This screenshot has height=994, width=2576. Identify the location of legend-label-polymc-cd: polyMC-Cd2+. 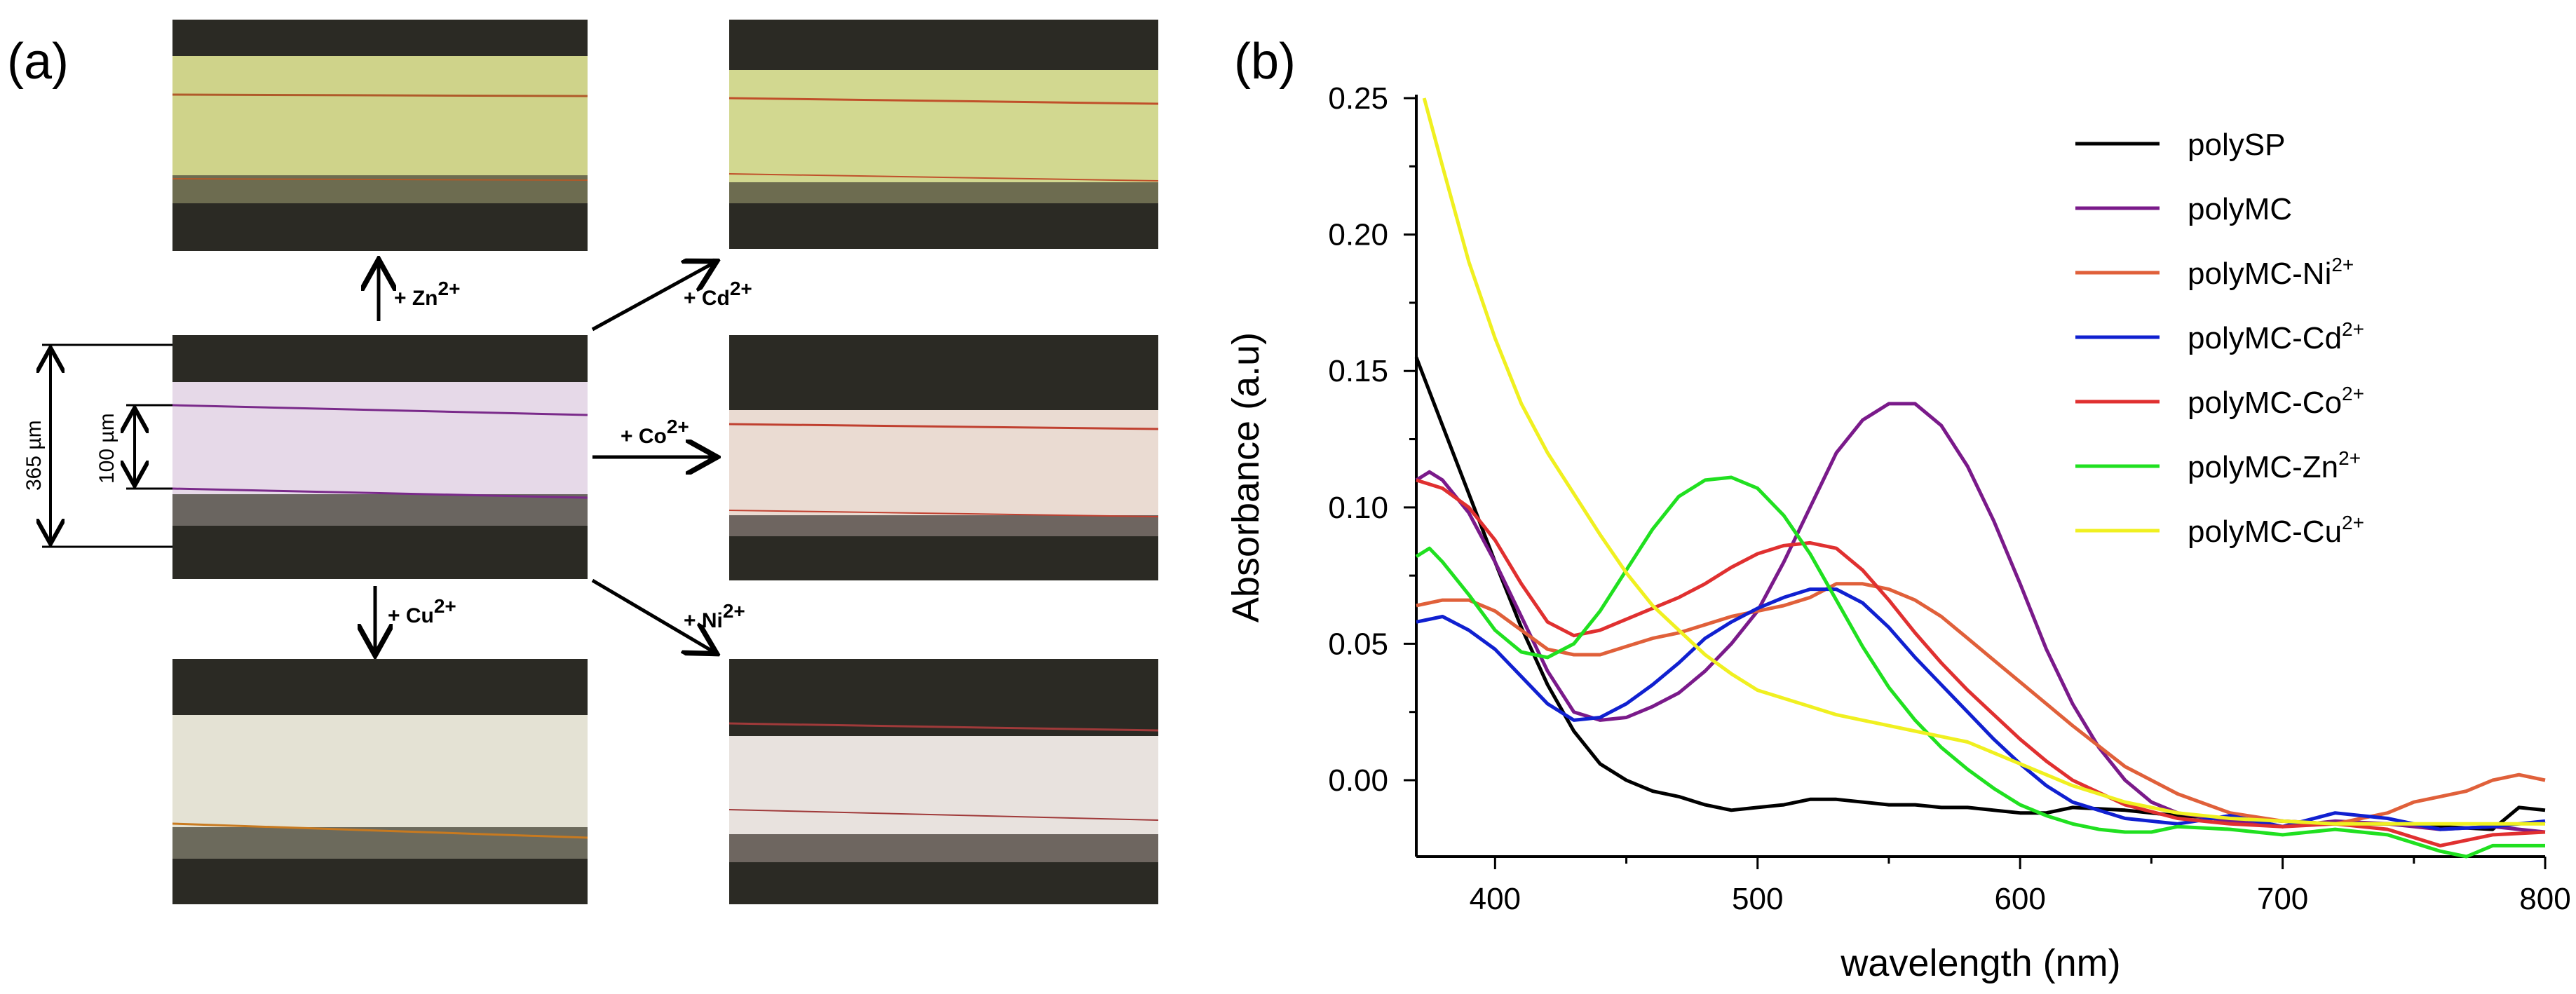
(2276, 336).